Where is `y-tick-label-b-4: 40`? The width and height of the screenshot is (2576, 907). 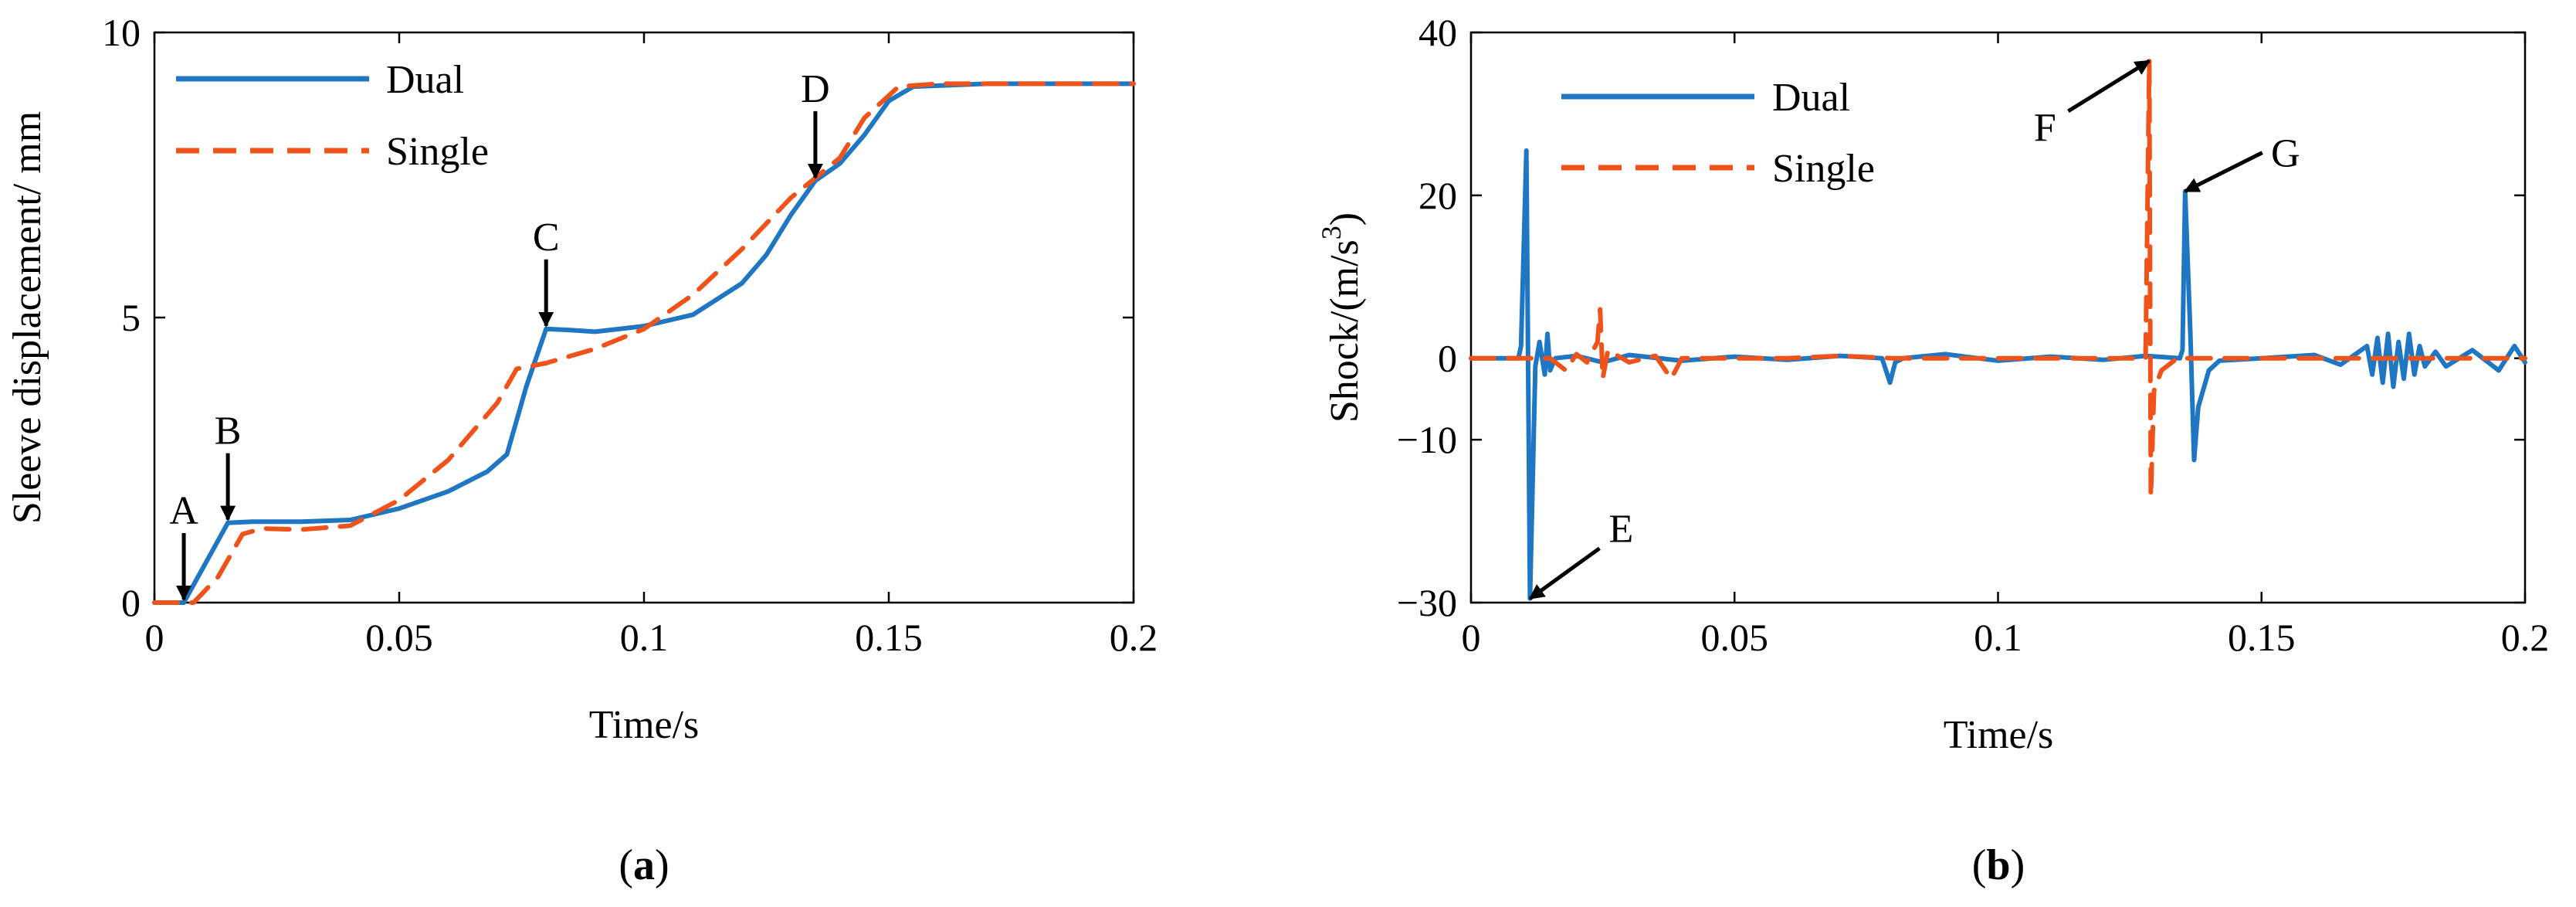
y-tick-label-b-4: 40 is located at coordinates (1437, 32).